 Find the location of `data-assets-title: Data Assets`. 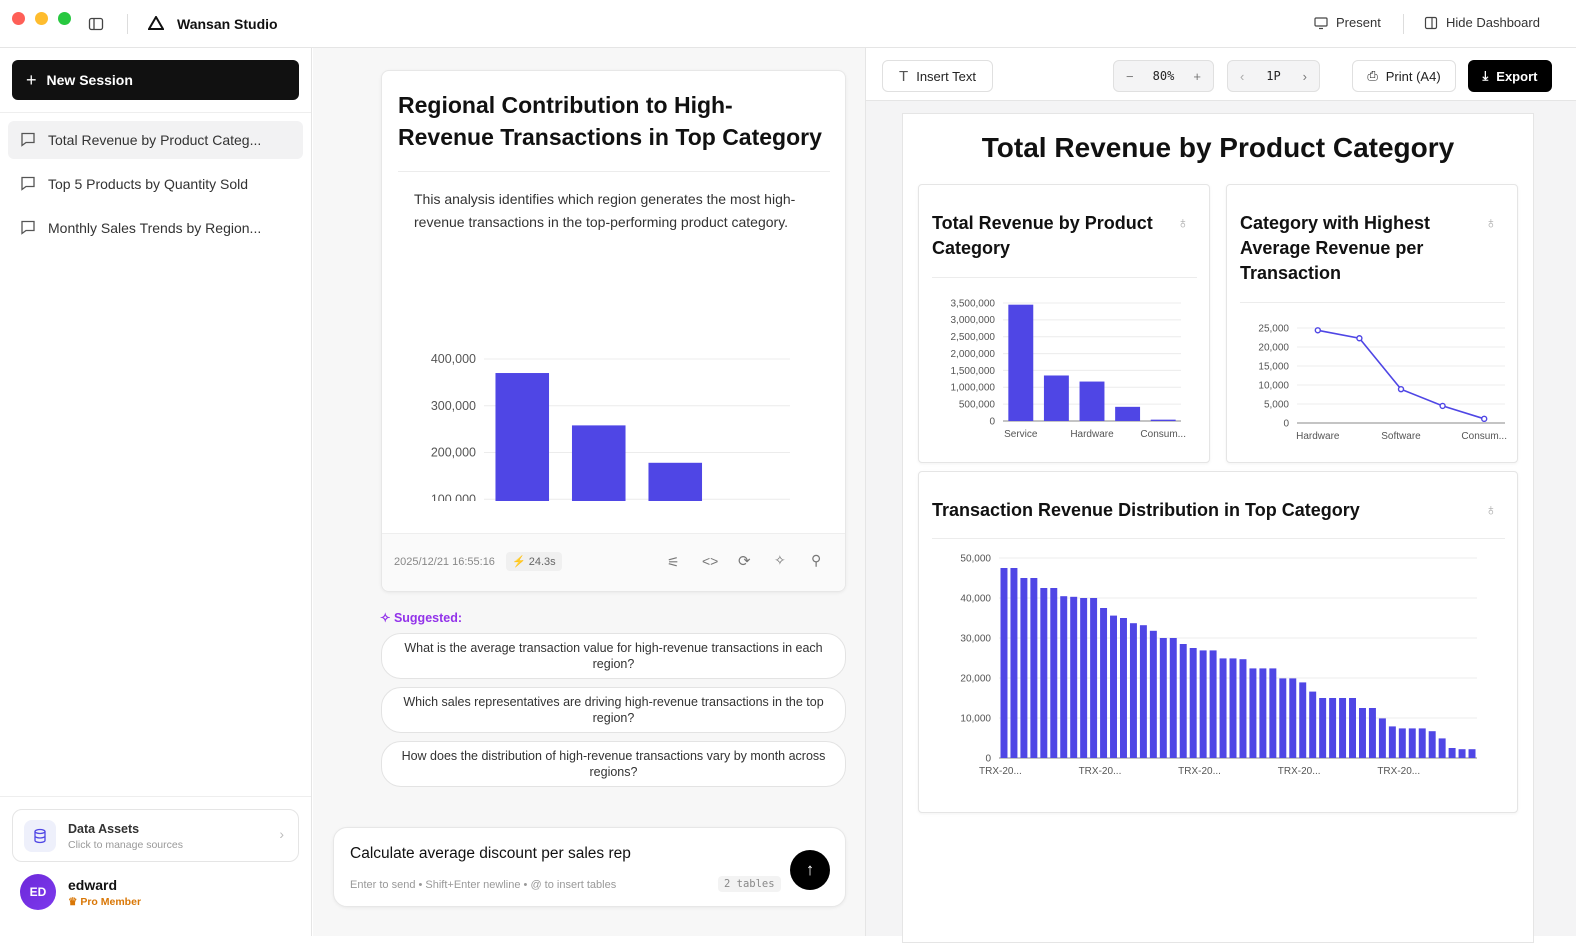

data-assets-title: Data Assets is located at coordinates (104, 829).